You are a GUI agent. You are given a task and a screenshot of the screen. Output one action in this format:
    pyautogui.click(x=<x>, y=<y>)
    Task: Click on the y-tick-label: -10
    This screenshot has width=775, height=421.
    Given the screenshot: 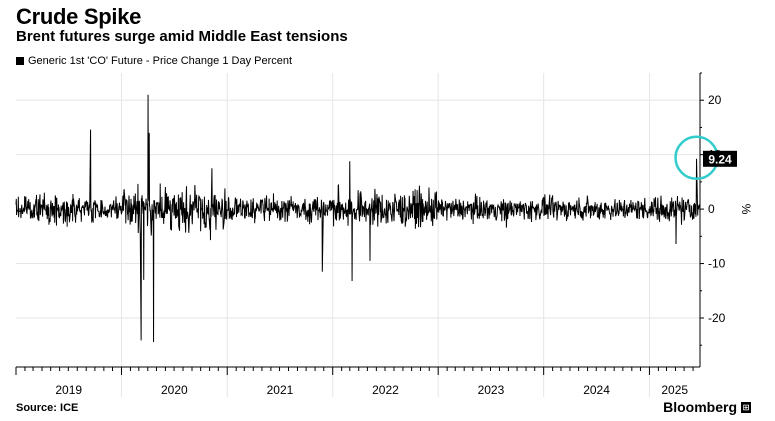 What is the action you would take?
    pyautogui.click(x=717, y=264)
    